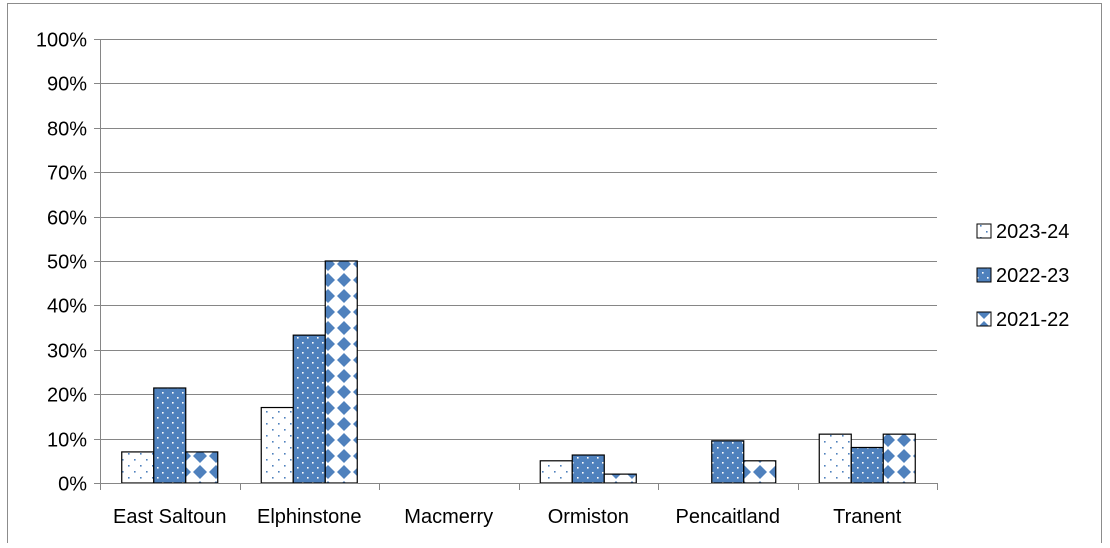 This screenshot has width=1110, height=548. I want to click on legend-label: 2022-23, so click(1032, 276).